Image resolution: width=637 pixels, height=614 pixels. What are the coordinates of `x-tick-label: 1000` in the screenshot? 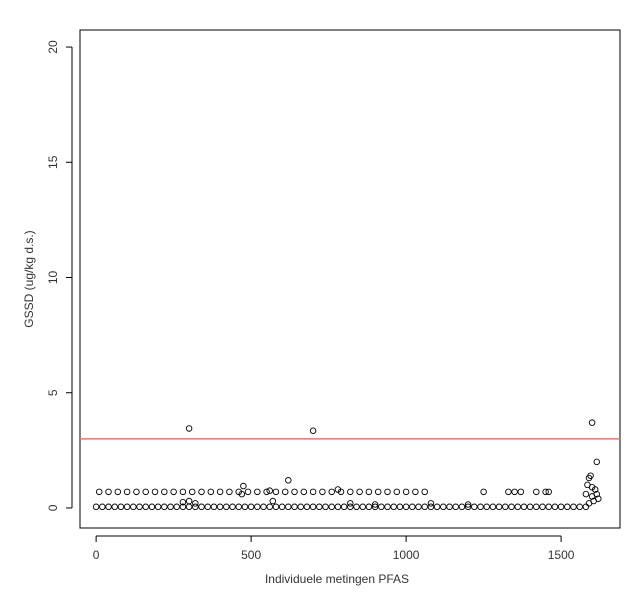 It's located at (406, 555).